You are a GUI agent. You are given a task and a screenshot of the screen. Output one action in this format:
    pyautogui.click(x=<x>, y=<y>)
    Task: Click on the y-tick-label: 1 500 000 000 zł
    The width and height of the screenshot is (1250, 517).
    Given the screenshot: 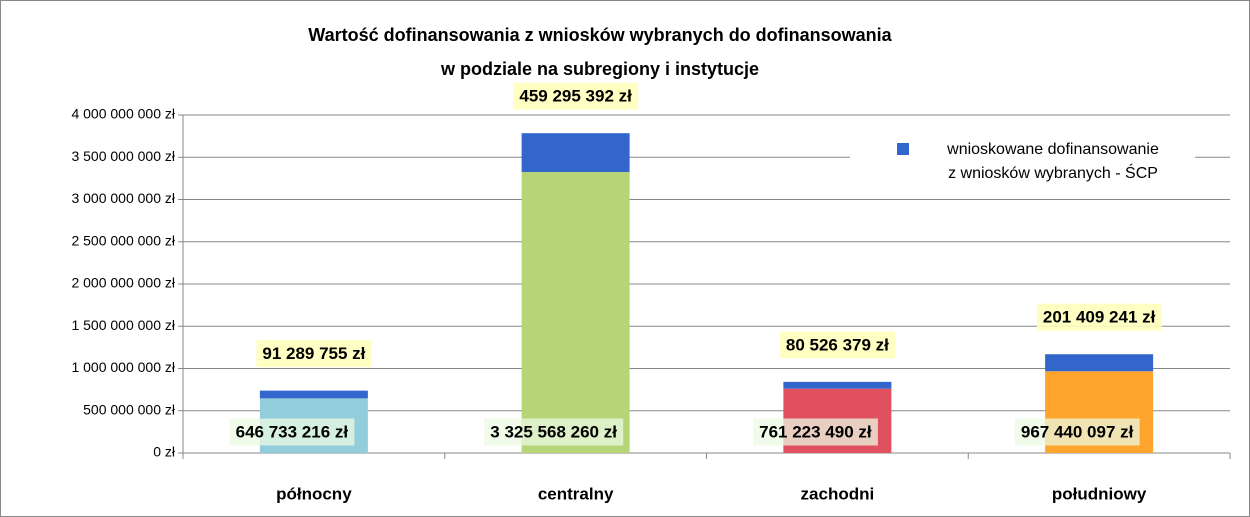 What is the action you would take?
    pyautogui.click(x=123, y=325)
    